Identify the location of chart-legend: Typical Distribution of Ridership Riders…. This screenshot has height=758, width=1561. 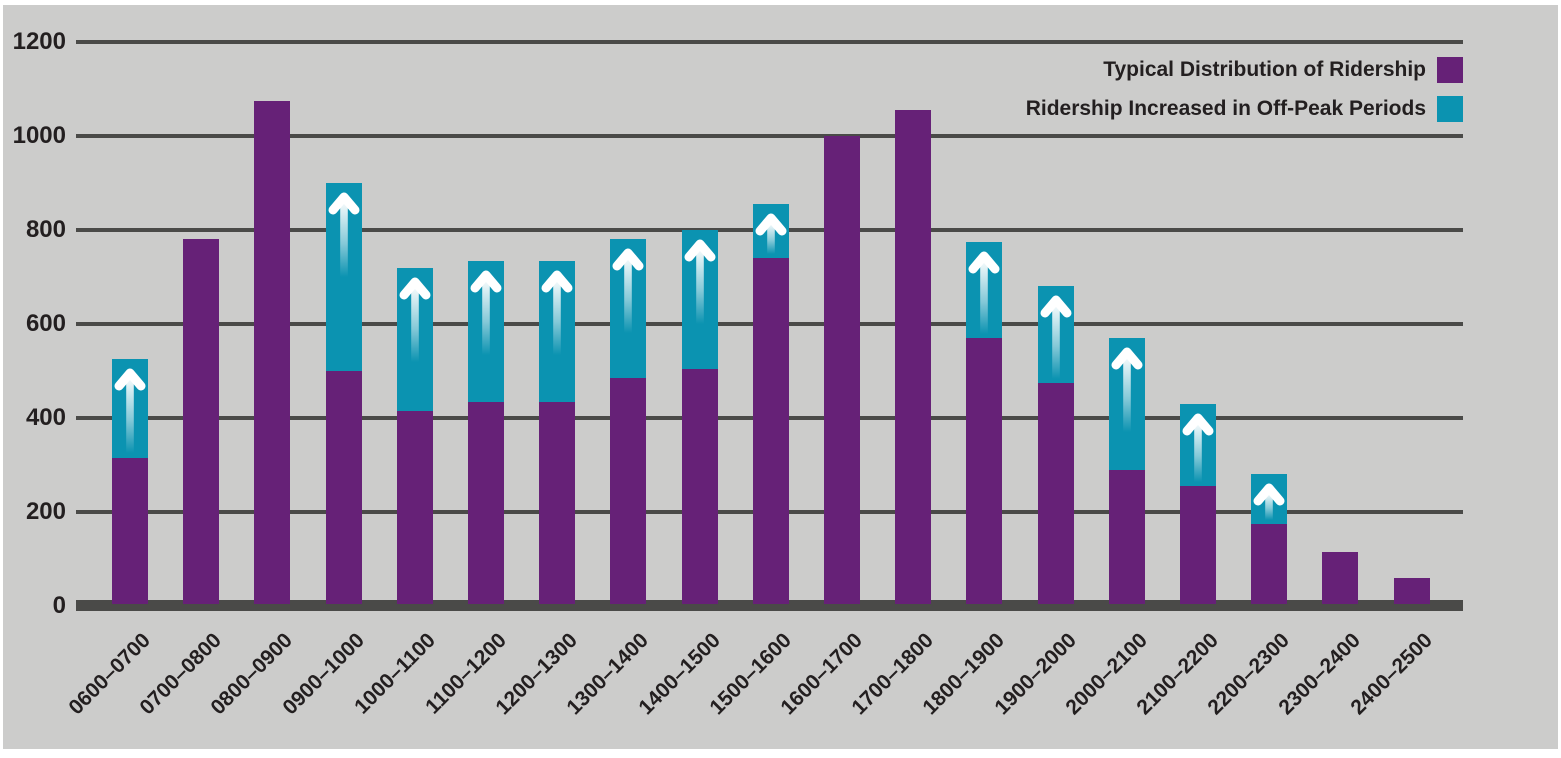
(1244, 96).